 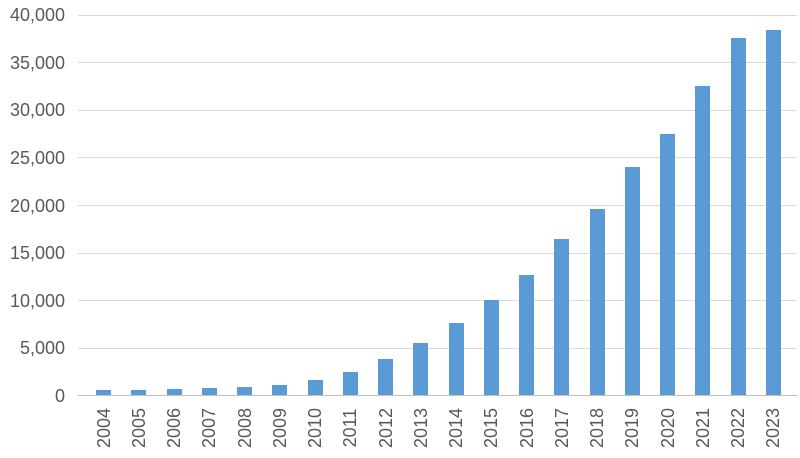 I want to click on bar-2009, so click(x=280, y=390).